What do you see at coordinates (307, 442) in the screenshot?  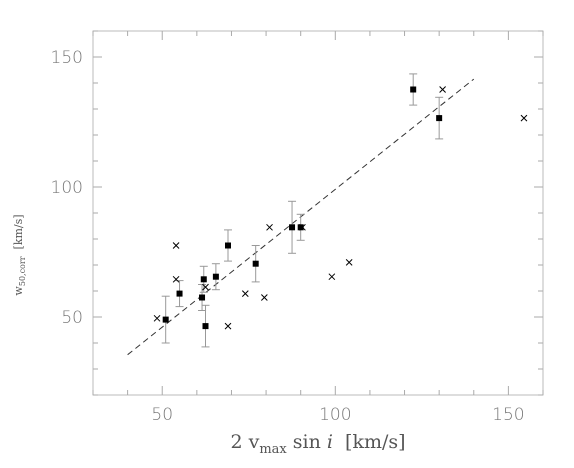 I see `x-axis-label-middle: sin` at bounding box center [307, 442].